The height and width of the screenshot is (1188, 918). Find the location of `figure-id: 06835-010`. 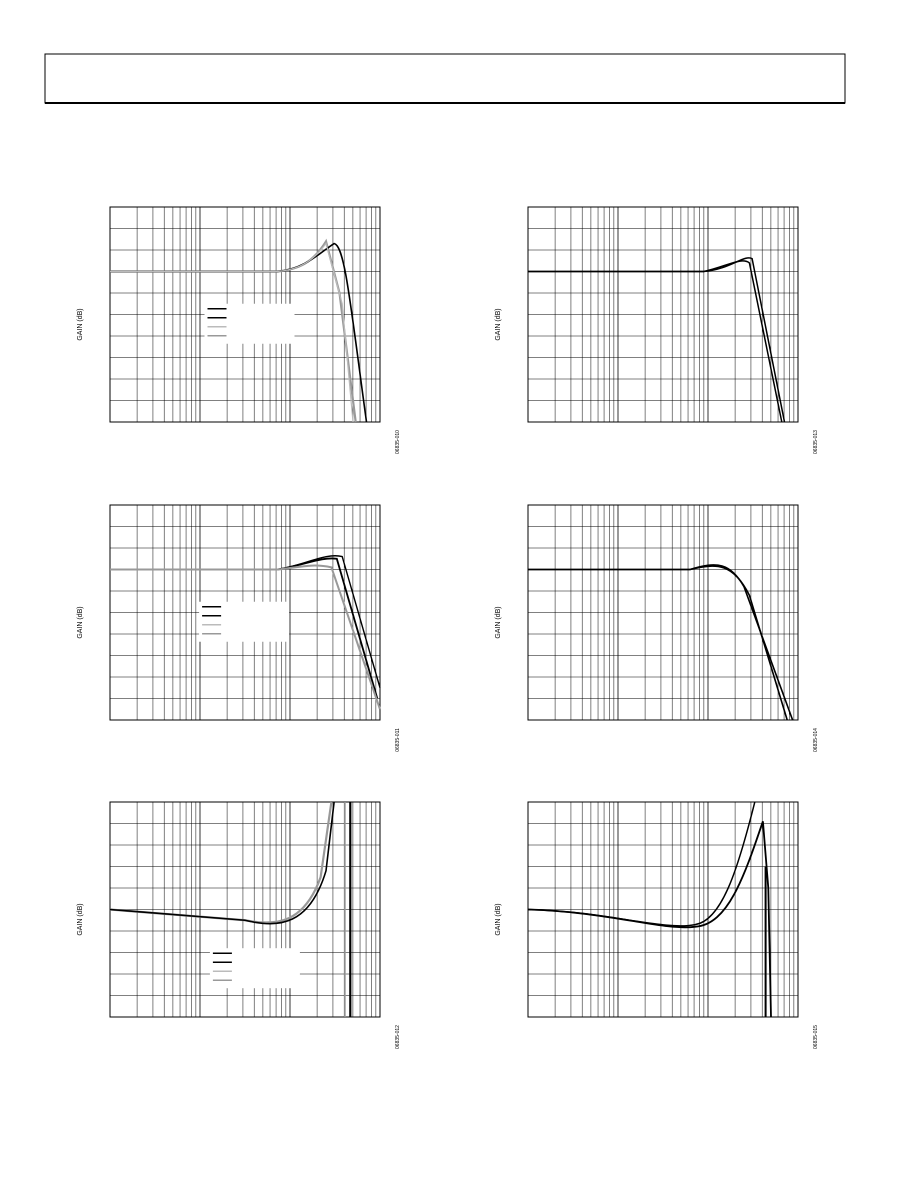

figure-id: 06835-010 is located at coordinates (398, 442).